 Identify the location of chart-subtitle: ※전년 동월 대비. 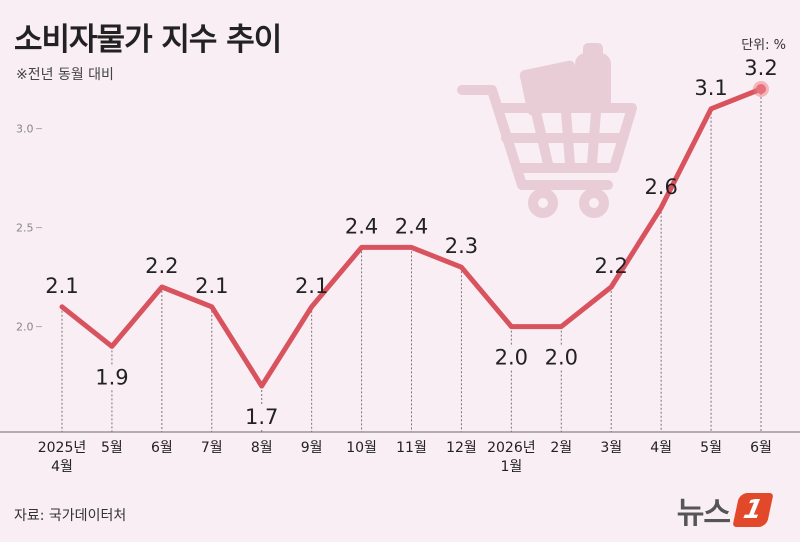
(65, 75).